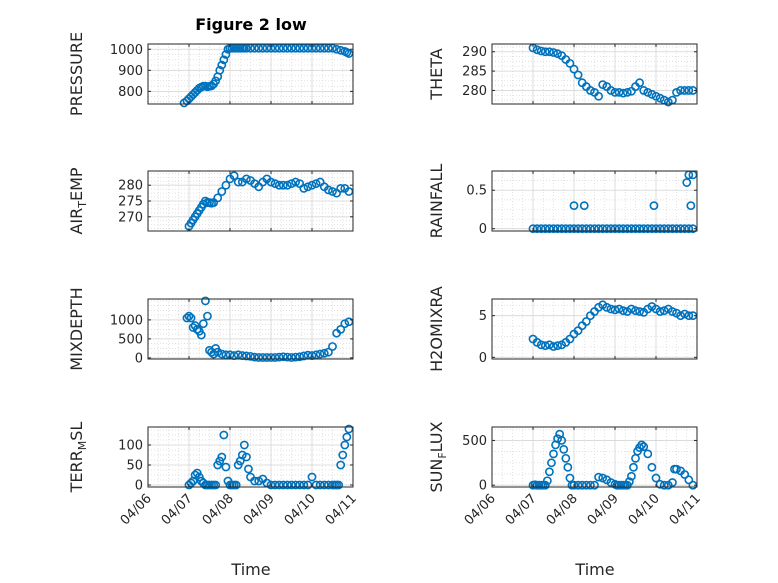 The width and height of the screenshot is (778, 583). I want to click on panel-6: 0 5 H2OMIXRA, so click(562, 329).